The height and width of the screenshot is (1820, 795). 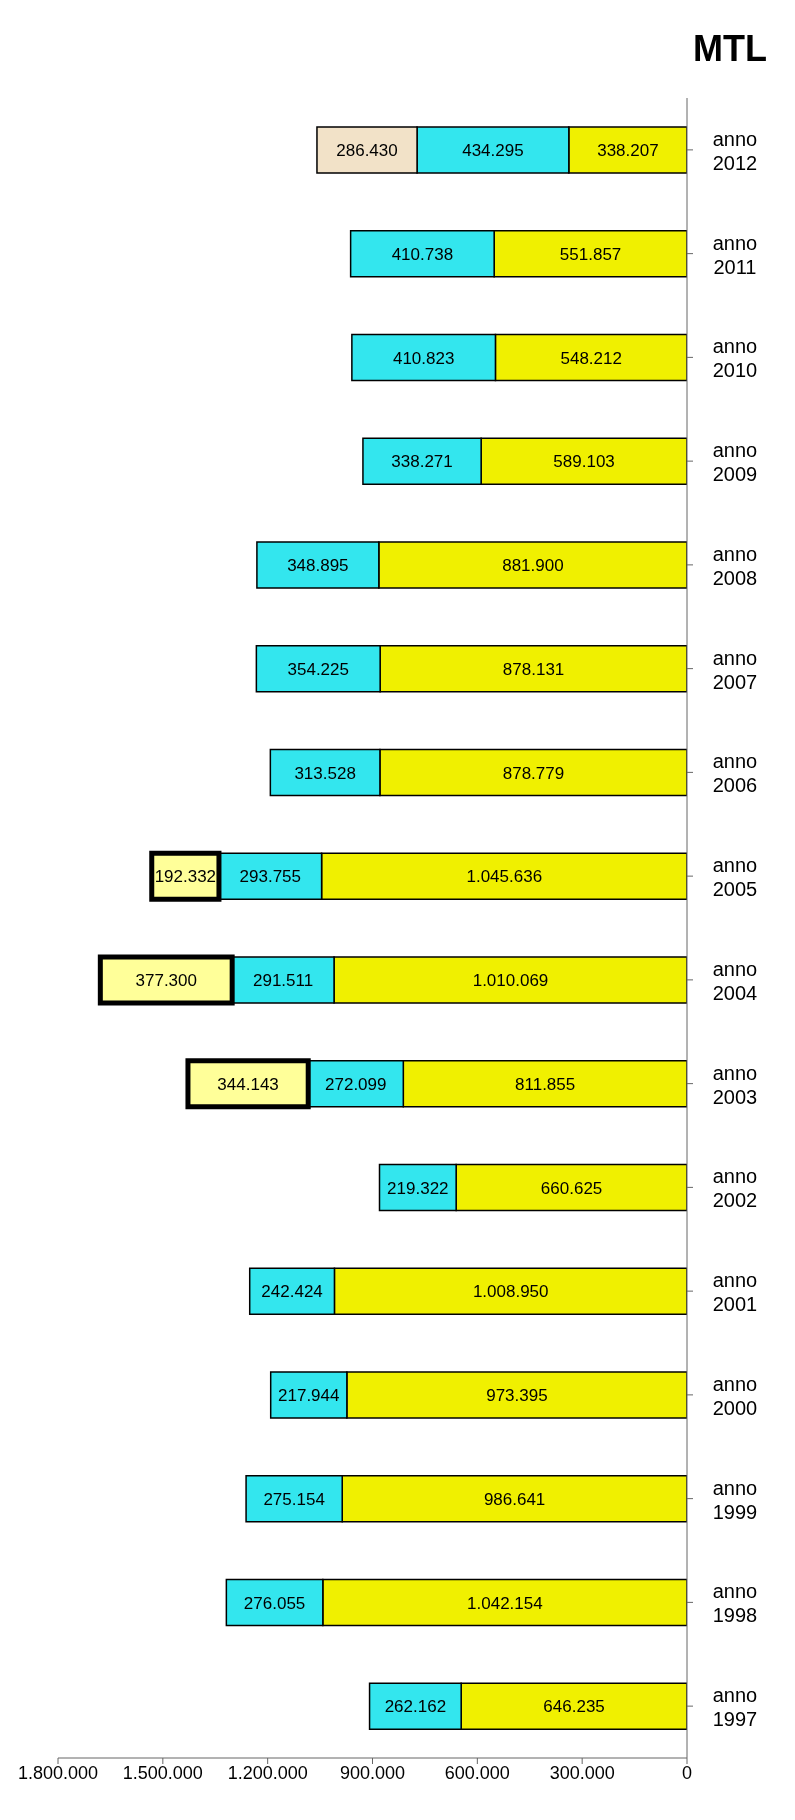 I want to click on data-label: 338.207, so click(x=628, y=151).